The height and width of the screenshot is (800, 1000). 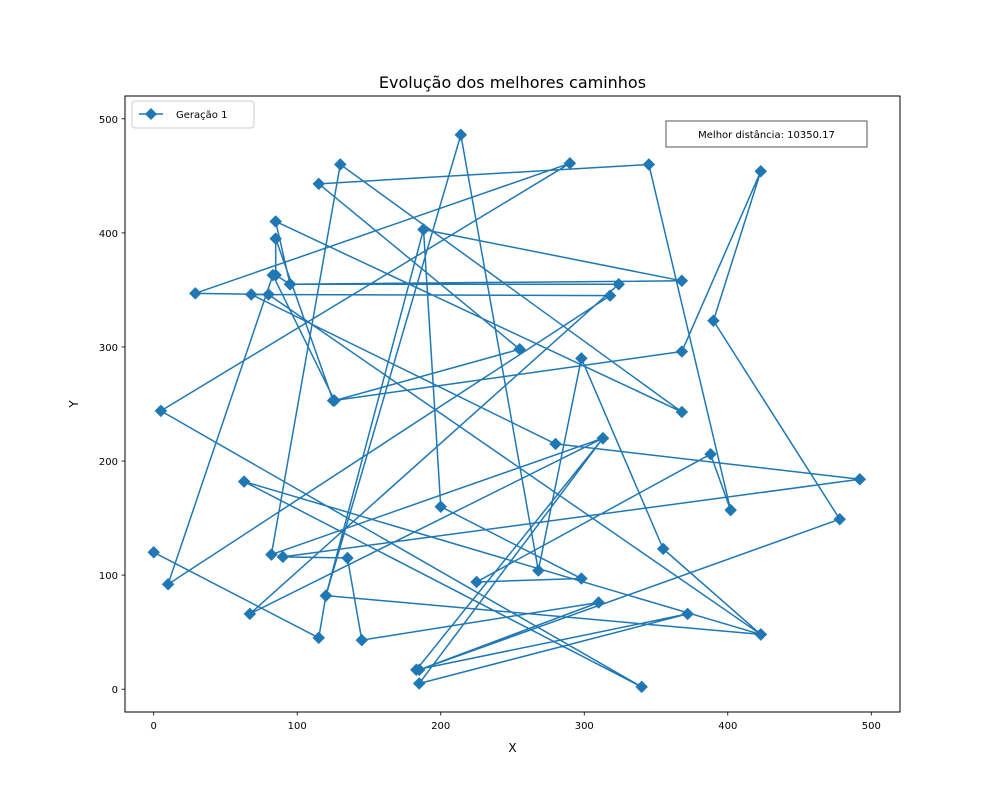 What do you see at coordinates (512, 82) in the screenshot?
I see `chart-title: Evolução dos melhores caminhos` at bounding box center [512, 82].